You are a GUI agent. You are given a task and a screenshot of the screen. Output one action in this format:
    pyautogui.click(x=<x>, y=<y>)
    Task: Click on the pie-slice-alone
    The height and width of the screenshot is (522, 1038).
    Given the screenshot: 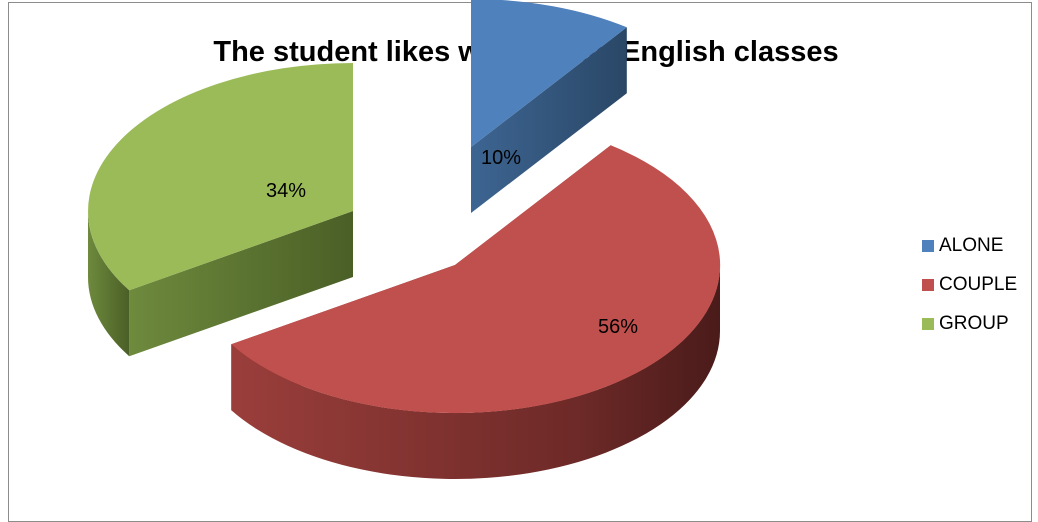 What is the action you would take?
    pyautogui.click(x=549, y=106)
    